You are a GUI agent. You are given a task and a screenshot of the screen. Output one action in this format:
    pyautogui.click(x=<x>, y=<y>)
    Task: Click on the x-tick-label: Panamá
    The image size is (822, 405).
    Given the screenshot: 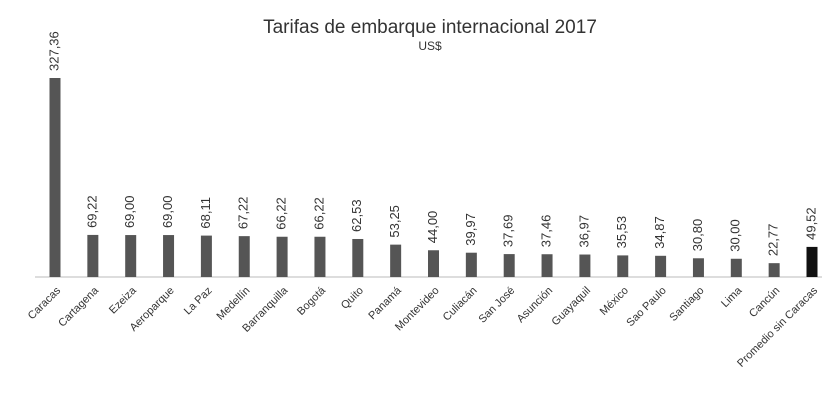 What is the action you would take?
    pyautogui.click(x=385, y=303)
    